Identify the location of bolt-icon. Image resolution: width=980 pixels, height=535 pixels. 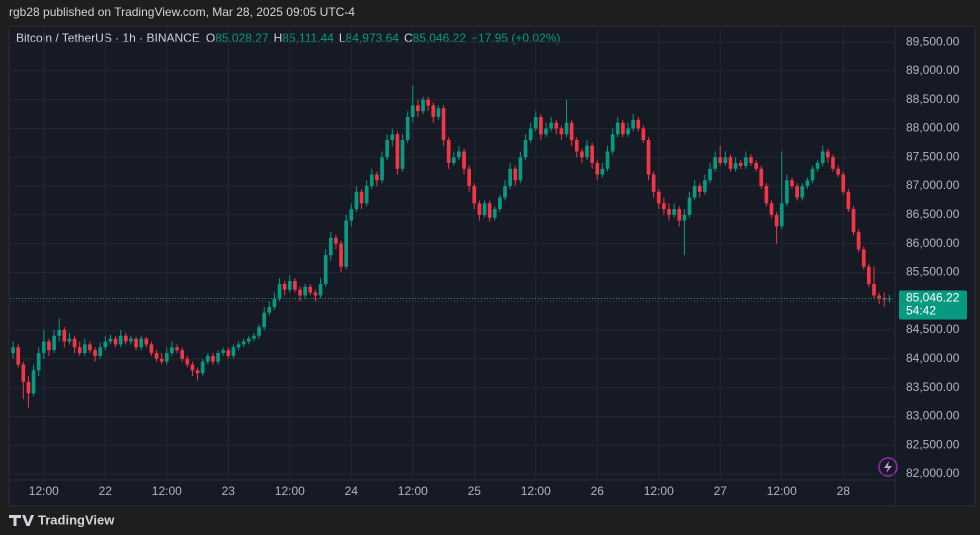
(888, 467).